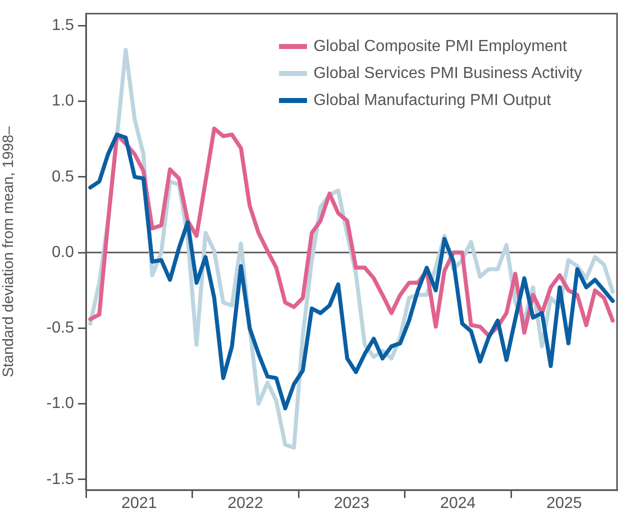  What do you see at coordinates (246, 503) in the screenshot?
I see `x-tick-label: 2022` at bounding box center [246, 503].